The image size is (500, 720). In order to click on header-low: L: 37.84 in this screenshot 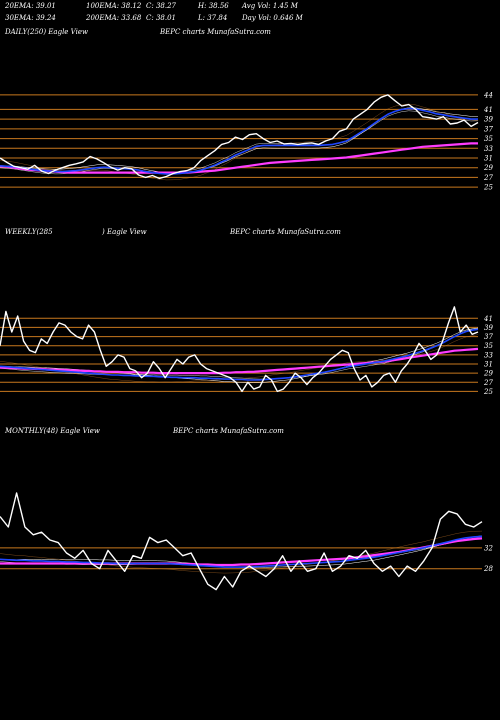, I will do `click(213, 18)`.